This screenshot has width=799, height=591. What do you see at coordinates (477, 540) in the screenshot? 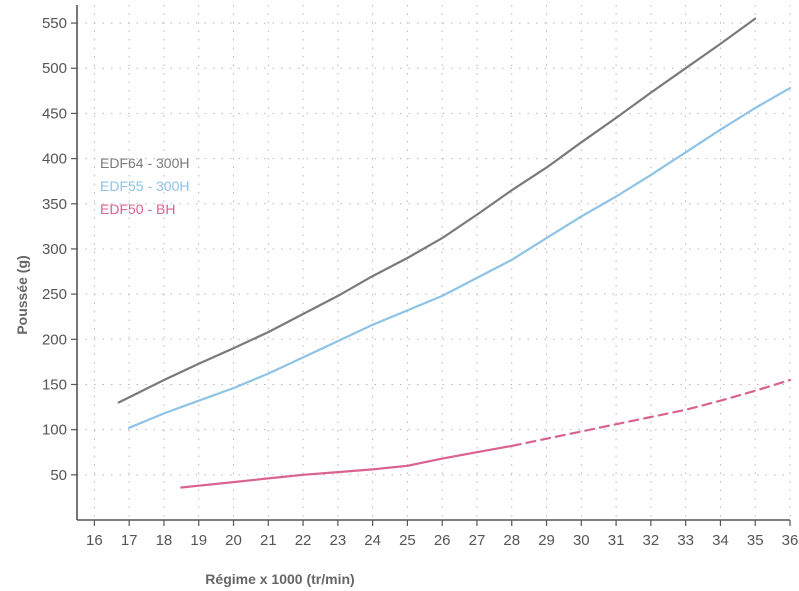
I see `x-tick-label: 27` at bounding box center [477, 540].